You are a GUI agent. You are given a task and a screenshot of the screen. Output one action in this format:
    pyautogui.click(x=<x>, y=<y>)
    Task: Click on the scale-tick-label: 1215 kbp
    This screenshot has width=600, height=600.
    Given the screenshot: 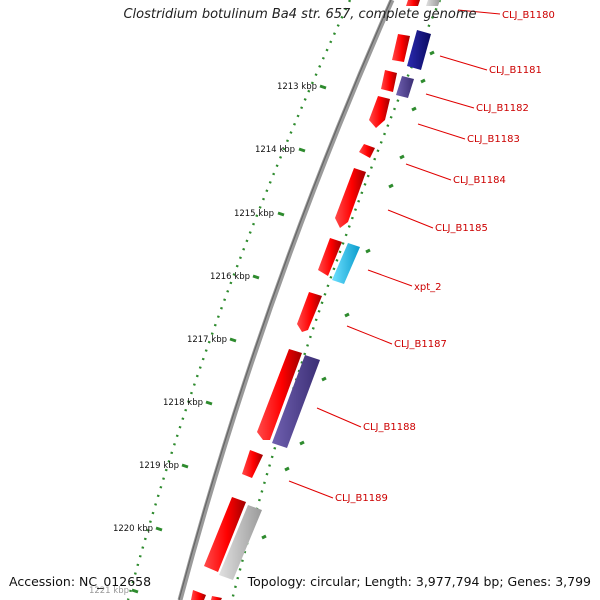 What is the action you would take?
    pyautogui.click(x=254, y=214)
    